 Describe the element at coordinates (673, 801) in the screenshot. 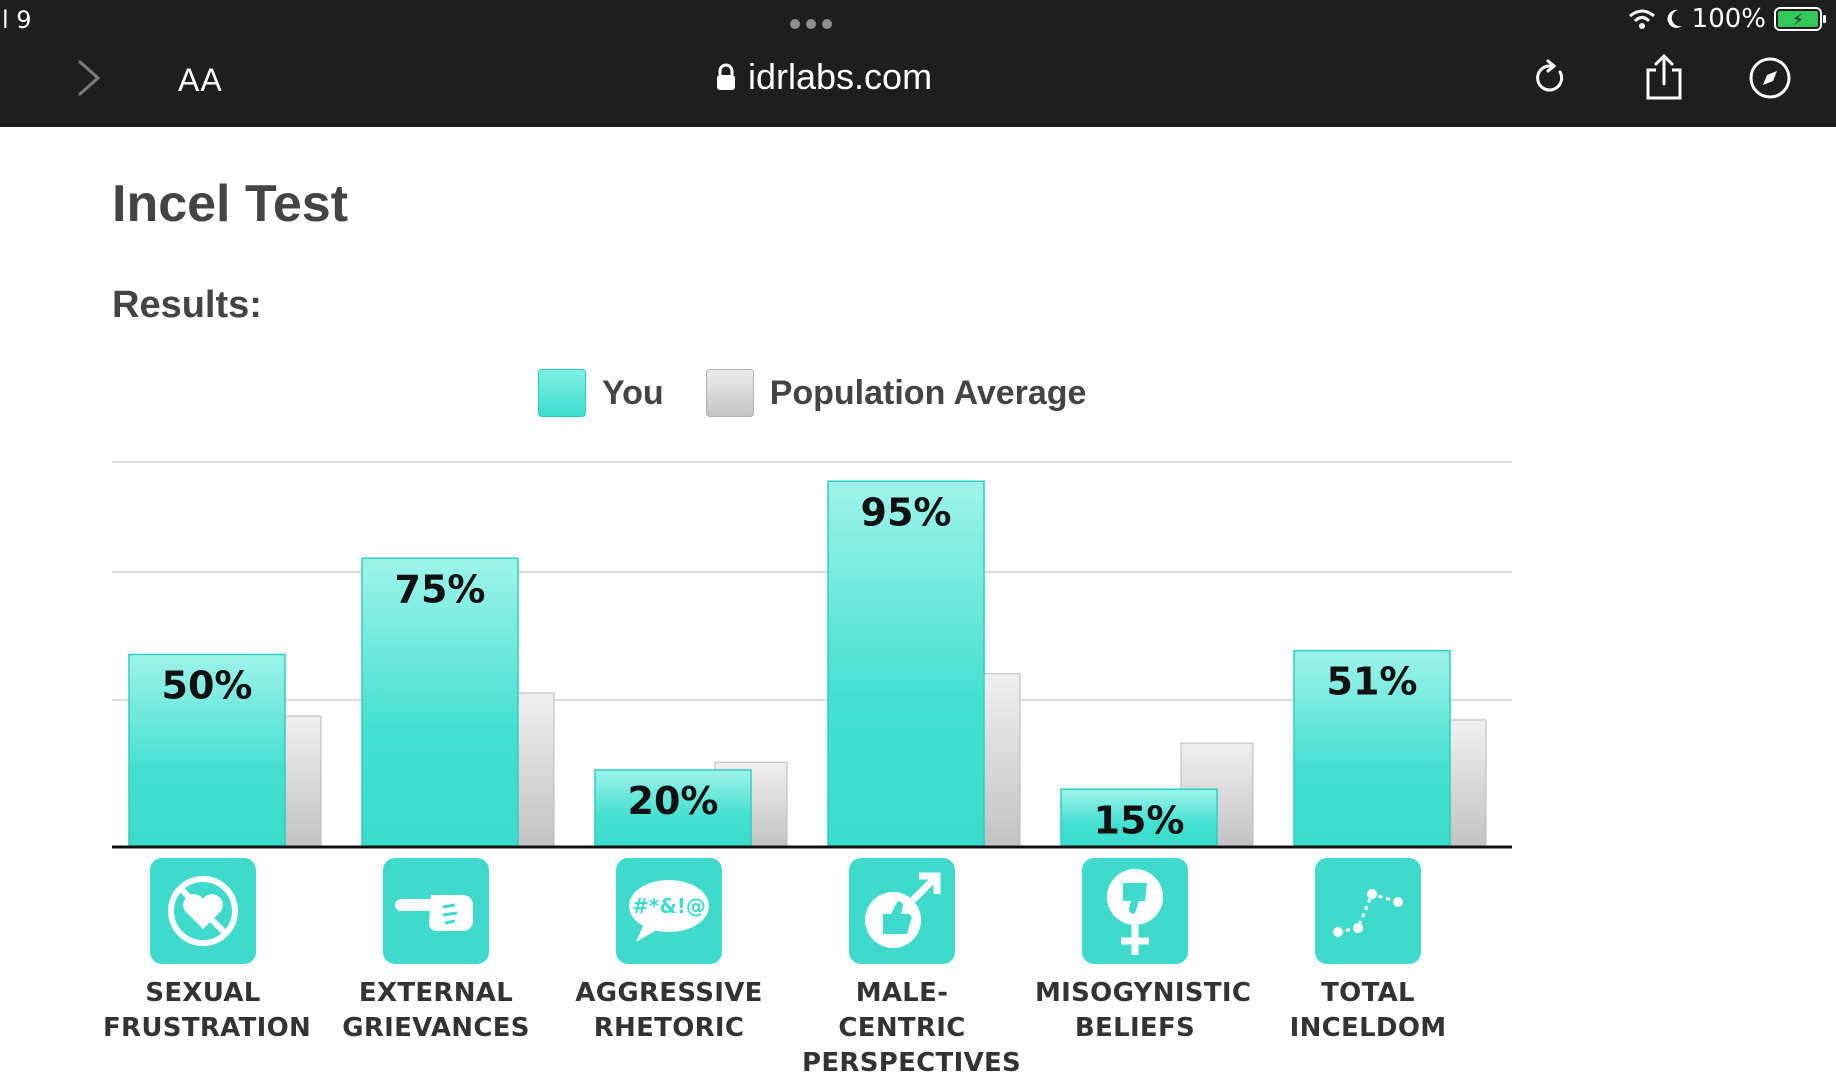

I see `bar-value-label: 20%` at that location.